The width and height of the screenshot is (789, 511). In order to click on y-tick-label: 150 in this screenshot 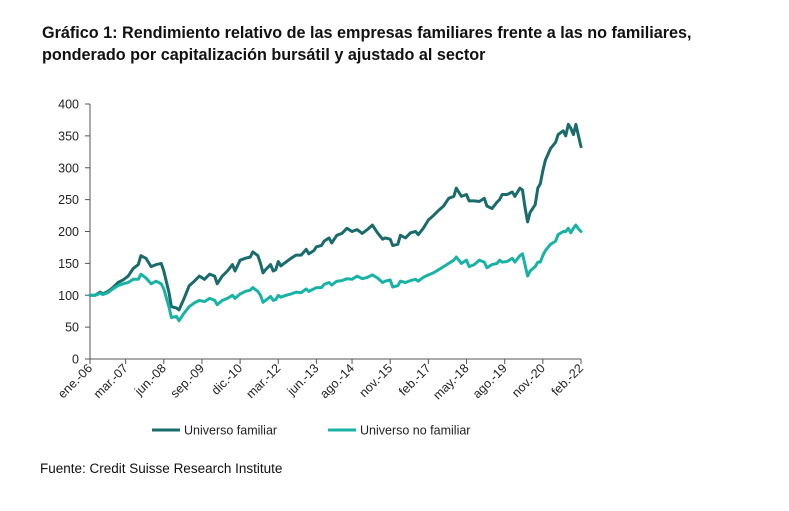, I will do `click(68, 264)`.